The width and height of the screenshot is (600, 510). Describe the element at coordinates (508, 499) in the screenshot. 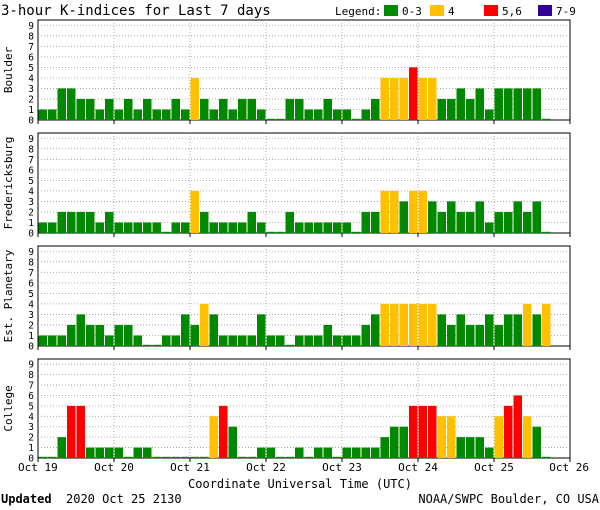

I see `source-credit: NOAA/SWPC Boulder, CO USA` at that location.